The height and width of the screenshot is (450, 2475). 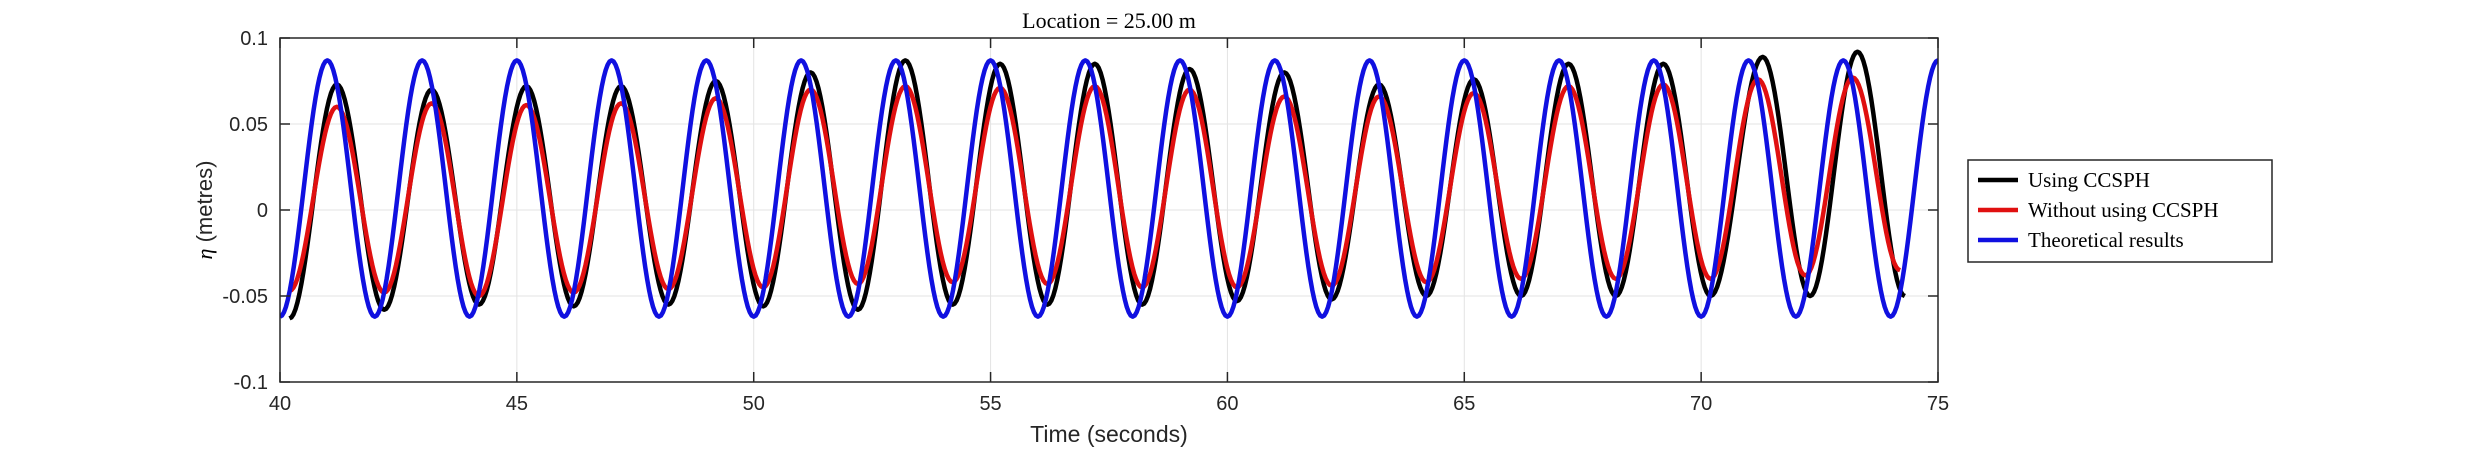 I want to click on legend-entry: Without using CCSPH, so click(x=2123, y=210).